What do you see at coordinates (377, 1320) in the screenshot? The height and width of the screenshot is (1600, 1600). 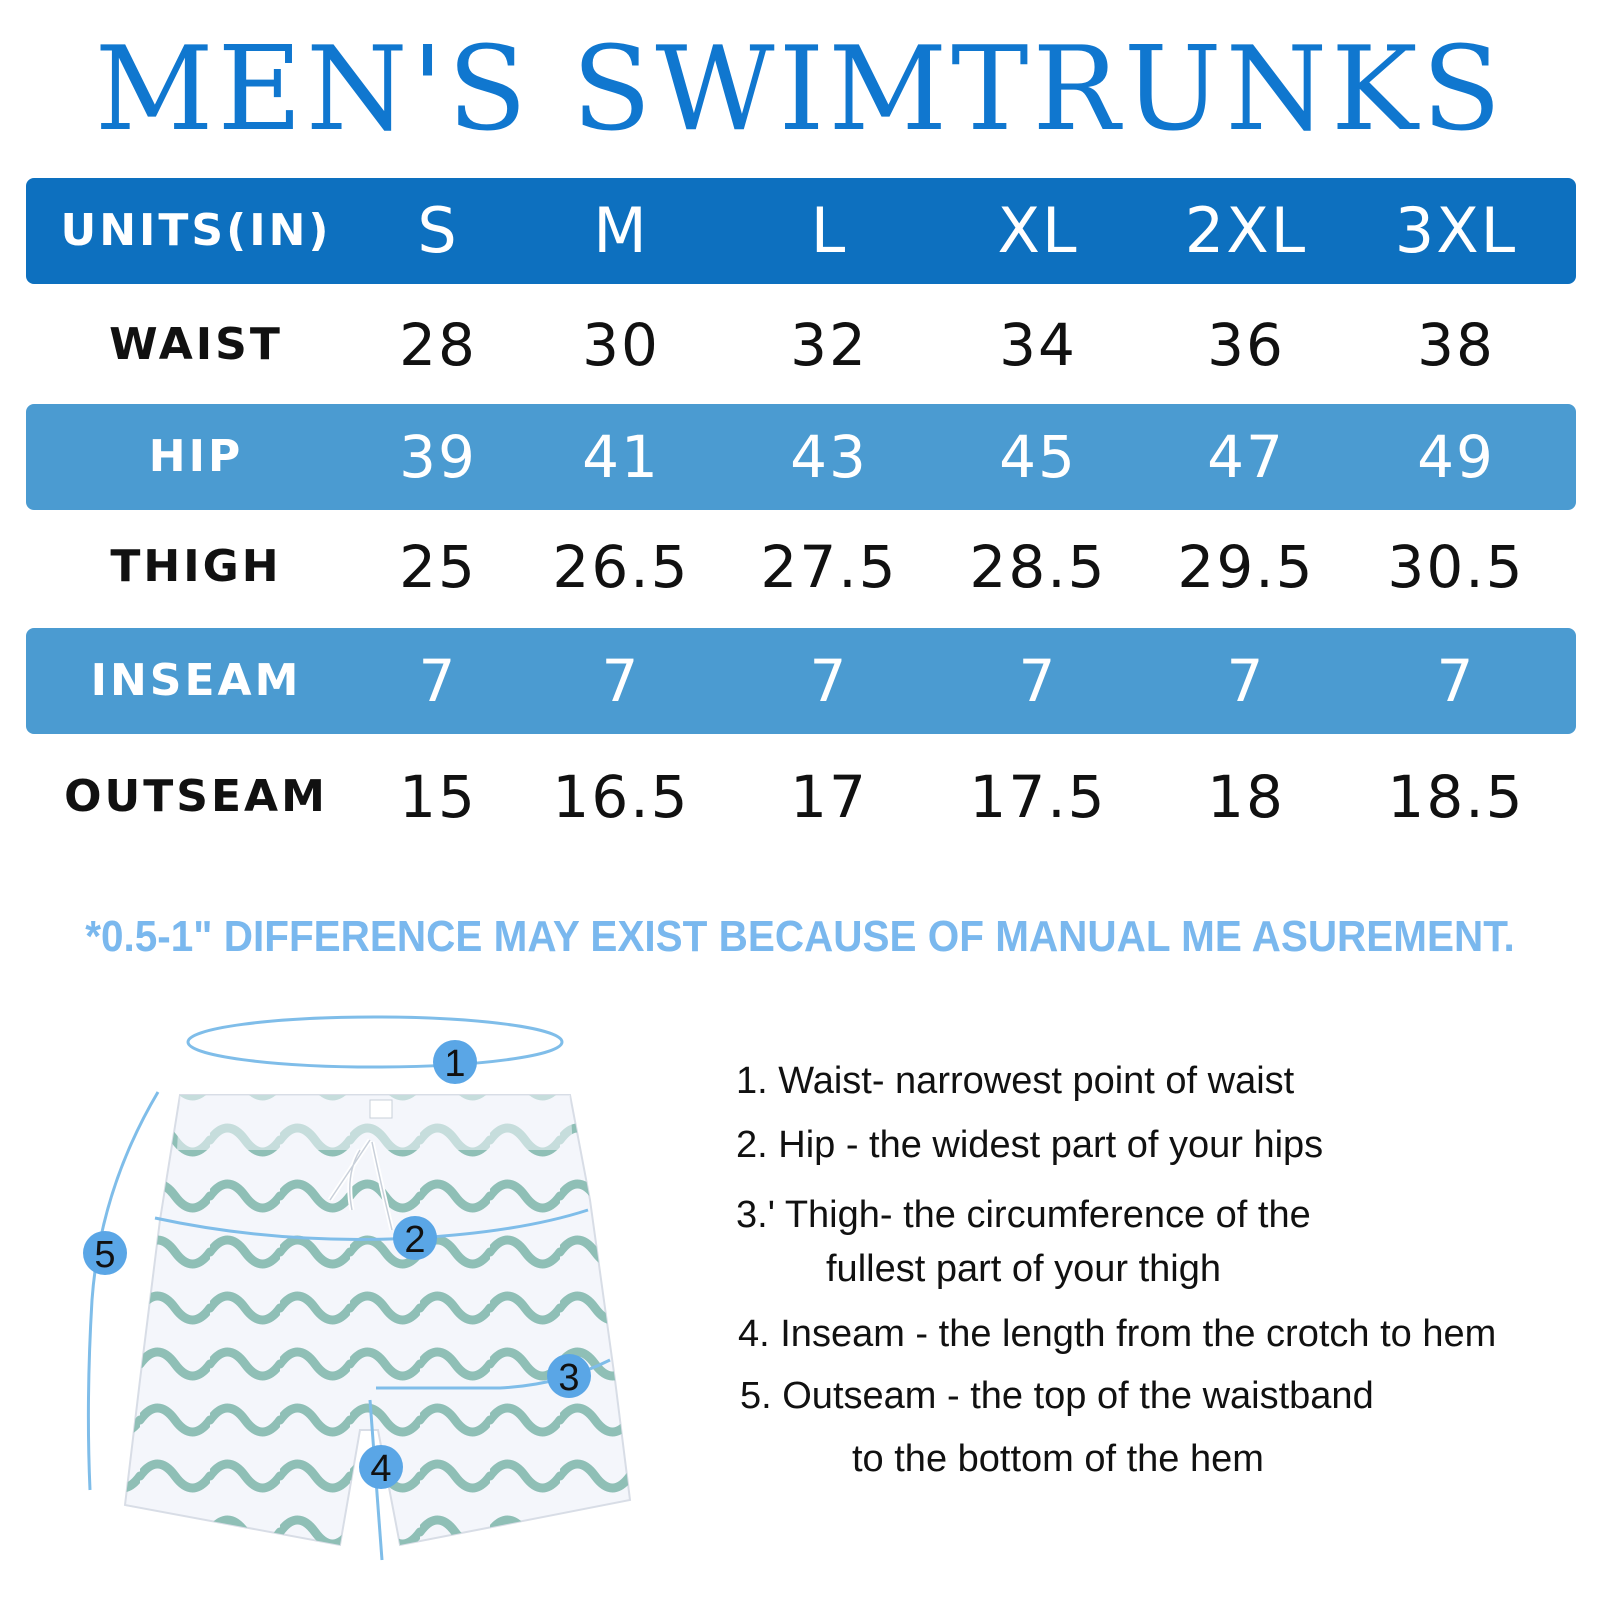 I see `swimtrunks-image` at bounding box center [377, 1320].